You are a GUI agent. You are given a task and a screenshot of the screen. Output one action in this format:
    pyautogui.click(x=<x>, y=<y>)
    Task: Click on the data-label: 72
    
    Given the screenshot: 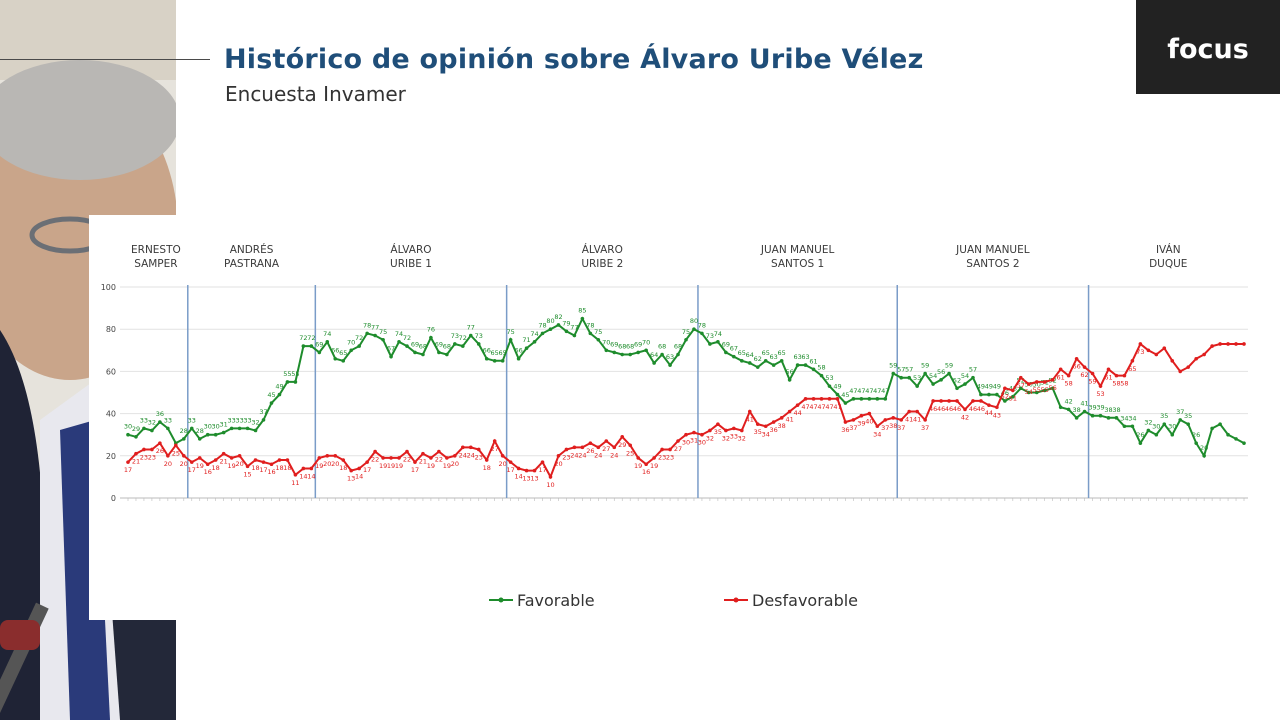 What is the action you would take?
    pyautogui.click(x=407, y=338)
    